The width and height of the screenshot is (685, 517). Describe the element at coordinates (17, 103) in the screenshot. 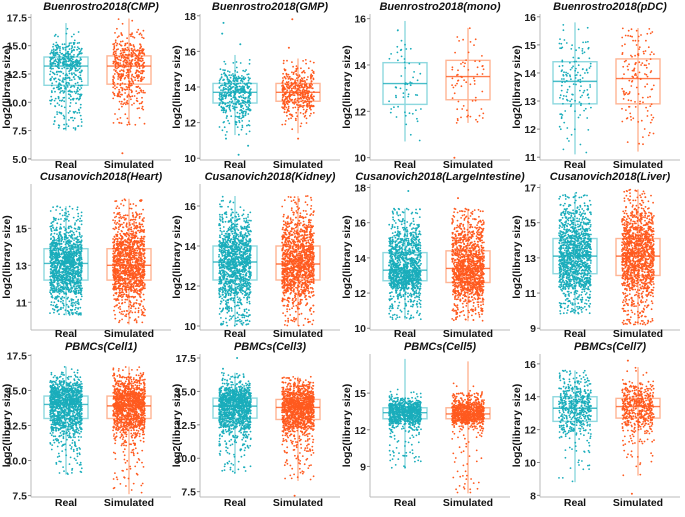

I see `y-tick-label: 10.0` at that location.